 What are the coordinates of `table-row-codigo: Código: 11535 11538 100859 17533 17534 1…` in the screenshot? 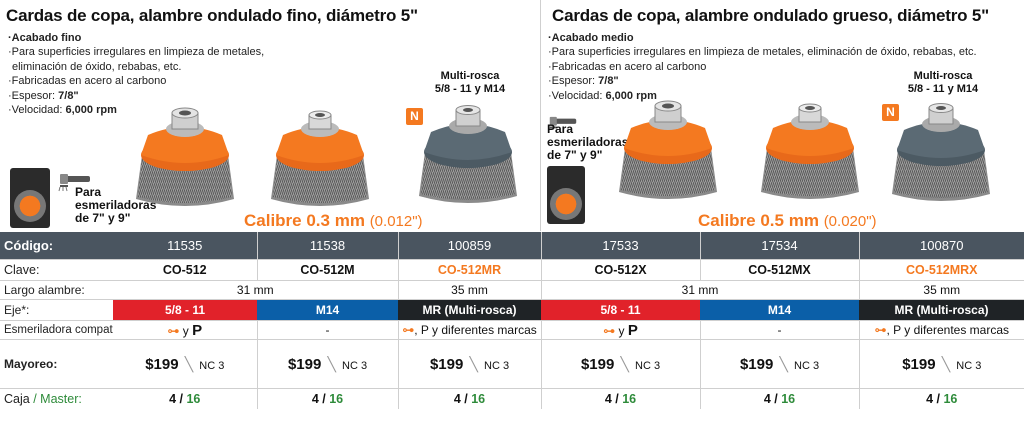 It's located at (512, 246).